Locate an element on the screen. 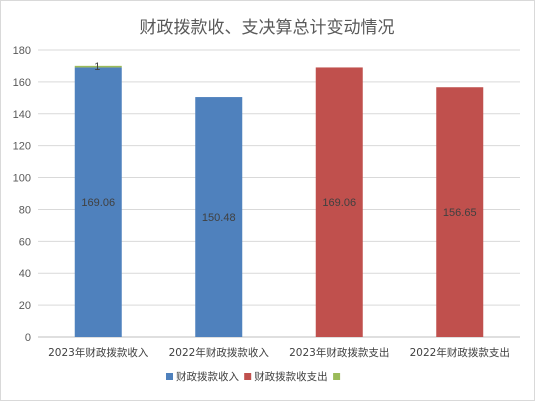 Image resolution: width=535 pixels, height=401 pixels. data-label: 150.48 is located at coordinates (219, 218).